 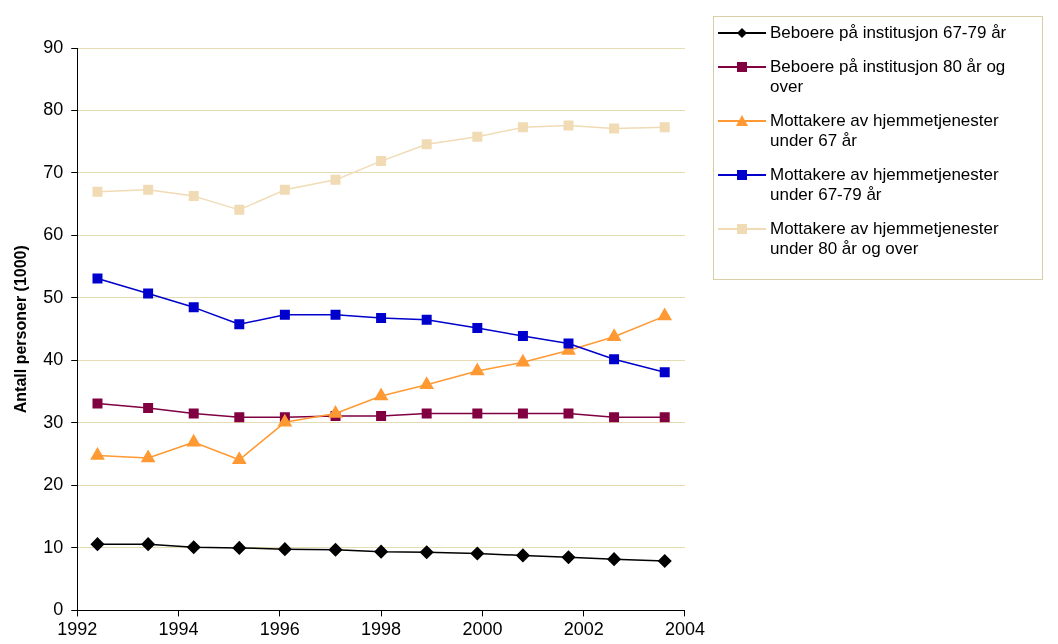 What do you see at coordinates (53, 359) in the screenshot?
I see `y-tick-label: 40` at bounding box center [53, 359].